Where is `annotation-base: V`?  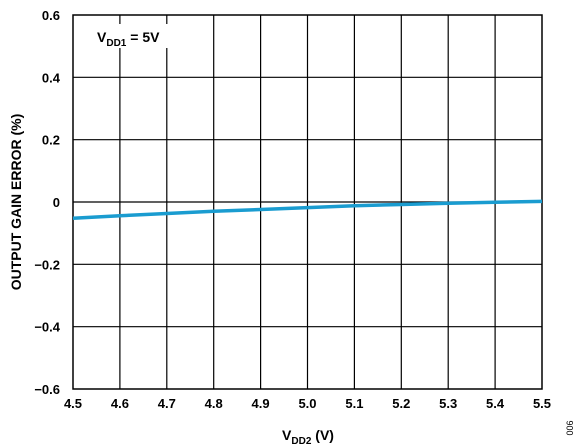 annotation-base: V is located at coordinates (102, 37).